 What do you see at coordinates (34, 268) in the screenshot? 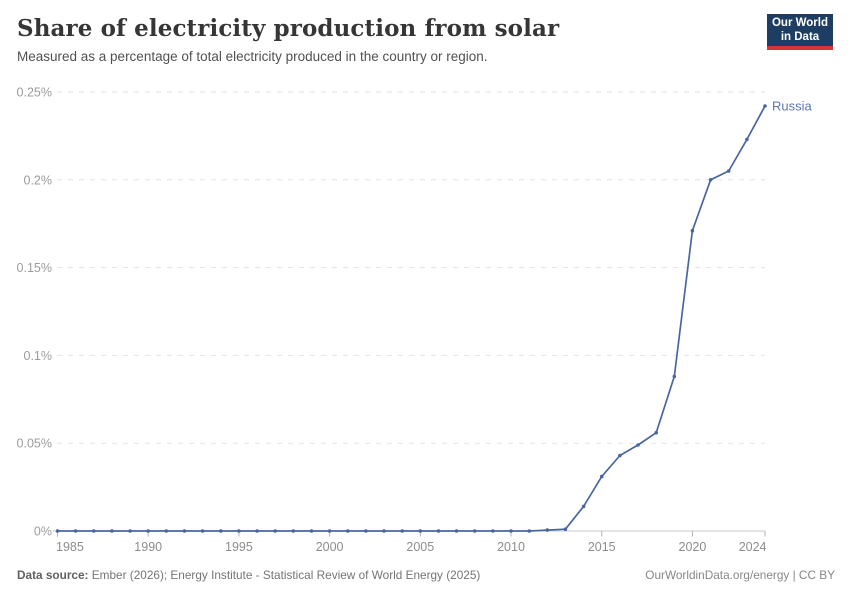
I see `y-axis-tick-label: 0.15%` at bounding box center [34, 268].